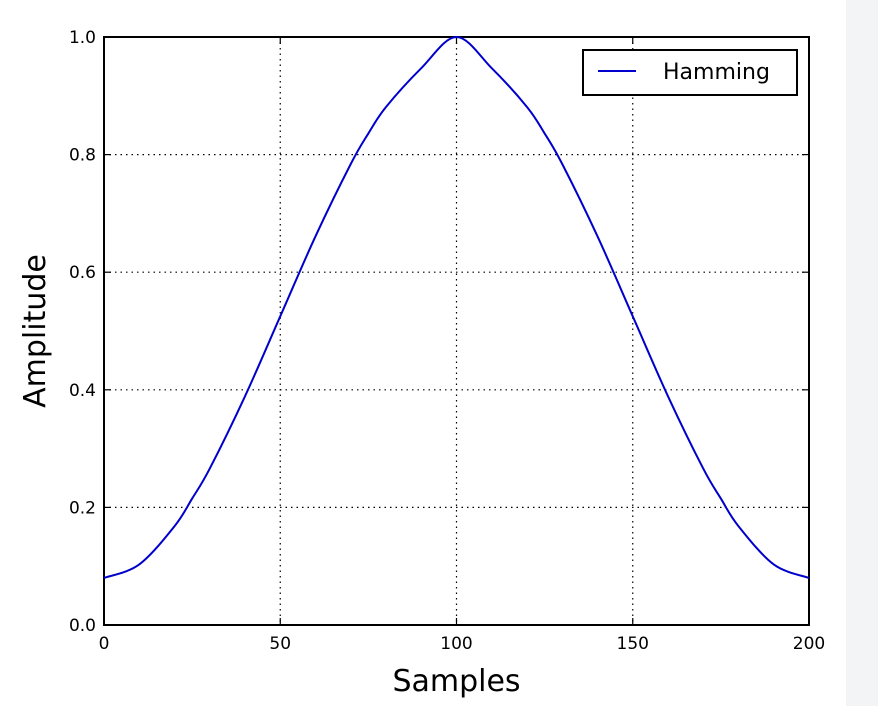 This screenshot has height=706, width=878. I want to click on legend: Hamming, so click(690, 72).